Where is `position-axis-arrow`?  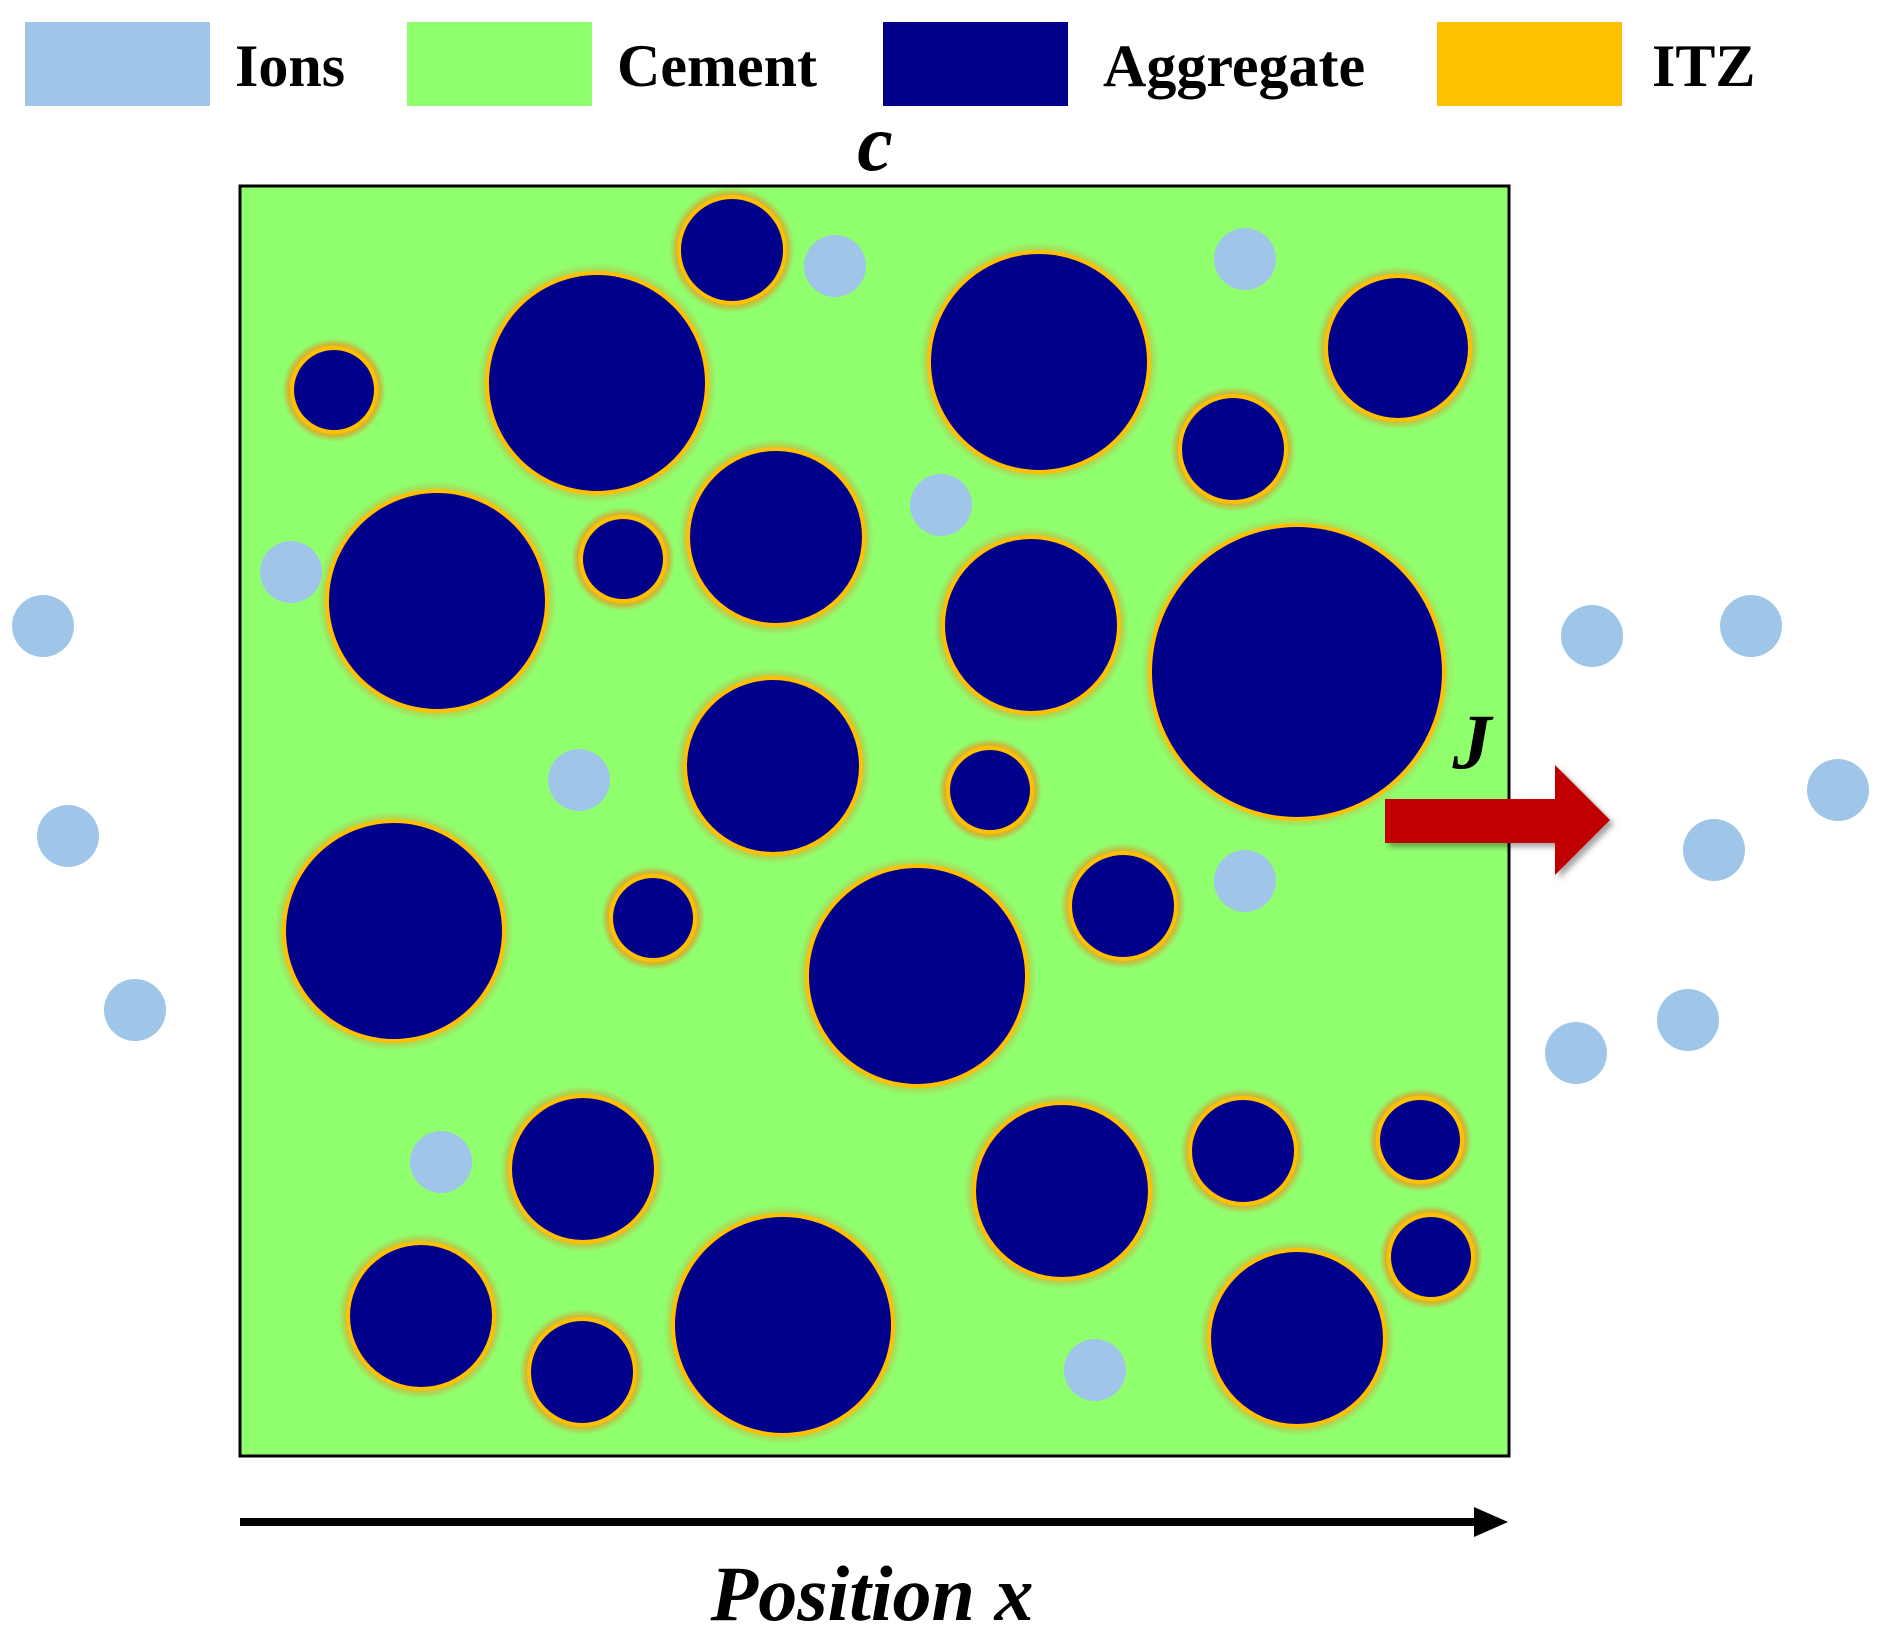
position-axis-arrow is located at coordinates (874, 1522).